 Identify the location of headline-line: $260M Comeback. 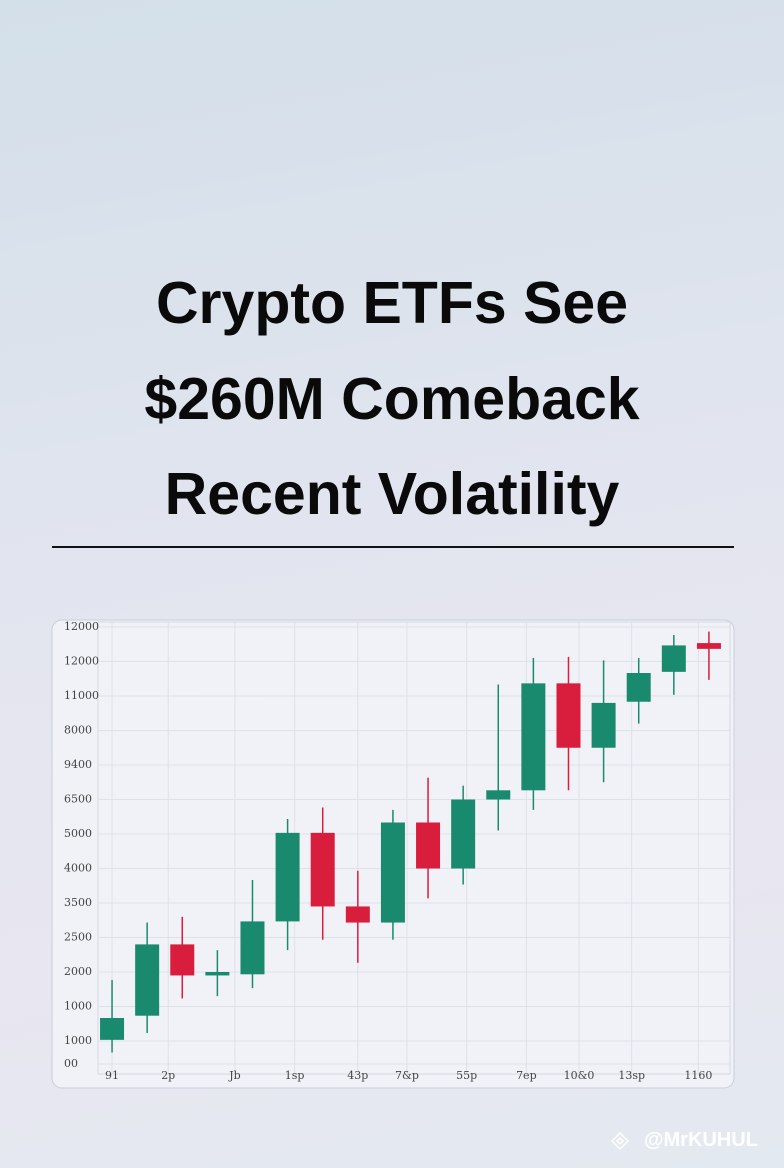
(391, 399).